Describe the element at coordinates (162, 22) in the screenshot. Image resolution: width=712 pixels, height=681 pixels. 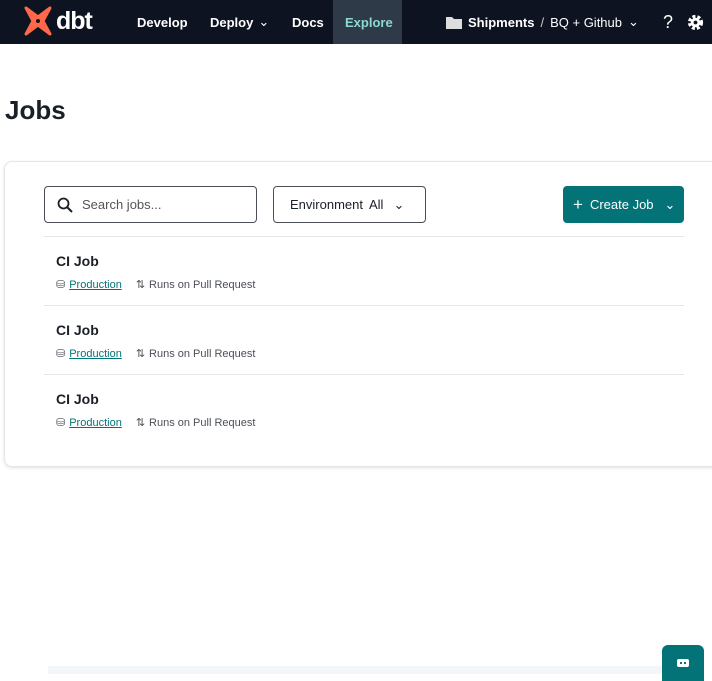
I see `nav-develop: Develop` at that location.